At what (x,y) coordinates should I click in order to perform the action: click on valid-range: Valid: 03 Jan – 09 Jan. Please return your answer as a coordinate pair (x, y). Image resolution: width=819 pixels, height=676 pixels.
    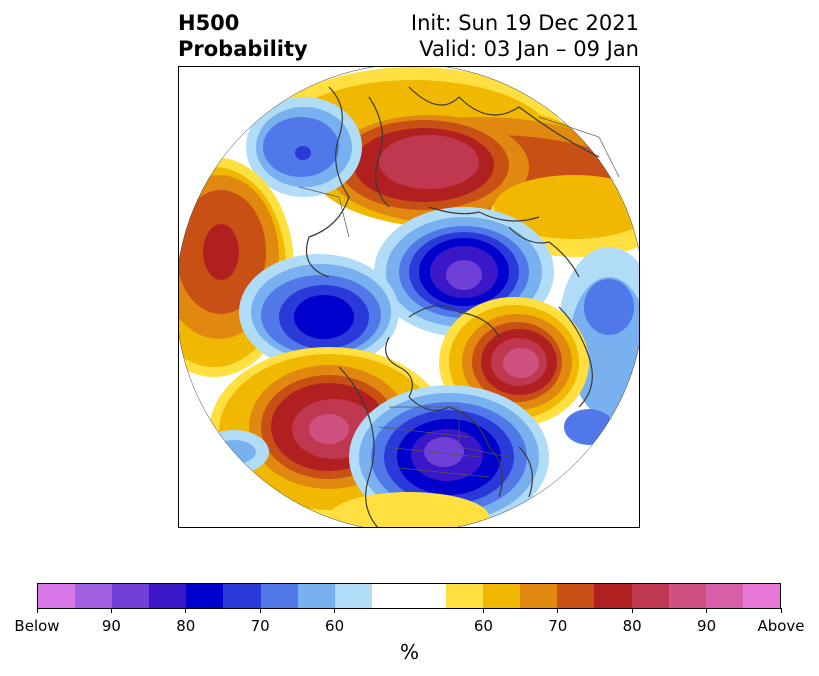
    Looking at the image, I should click on (529, 49).